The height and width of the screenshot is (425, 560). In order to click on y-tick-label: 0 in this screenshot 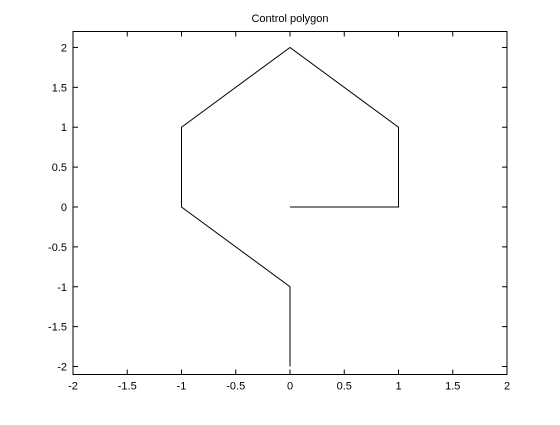, I will do `click(64, 208)`.